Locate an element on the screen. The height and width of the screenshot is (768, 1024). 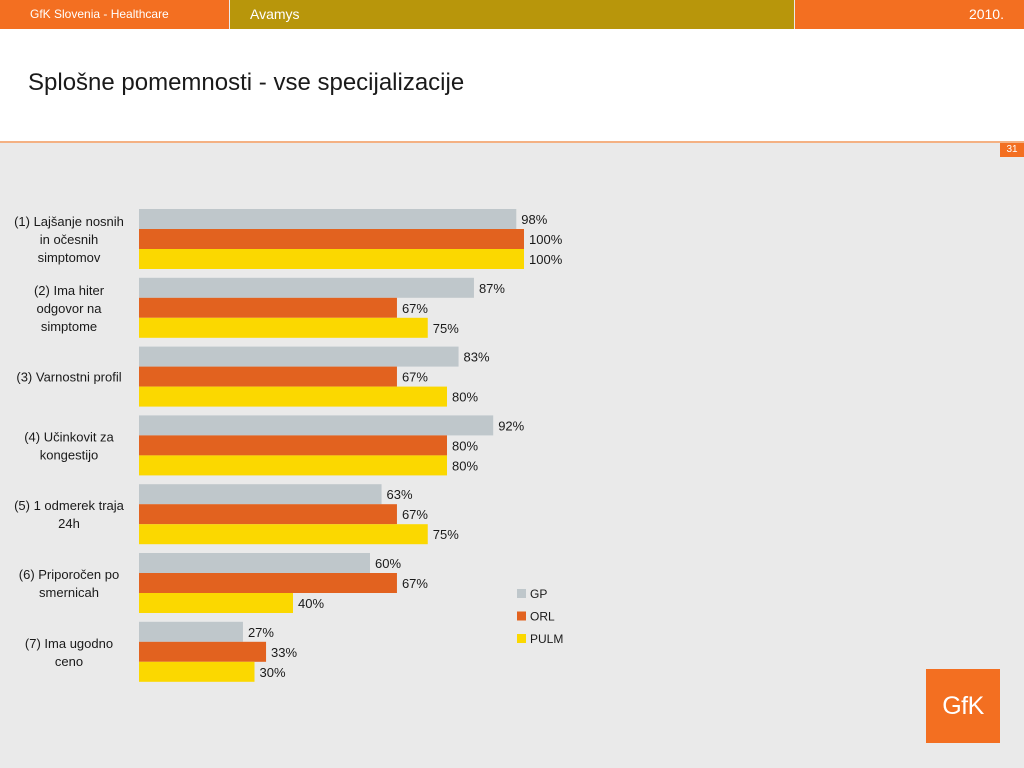
category-label: (3) Varnostni profil is located at coordinates (68, 377).